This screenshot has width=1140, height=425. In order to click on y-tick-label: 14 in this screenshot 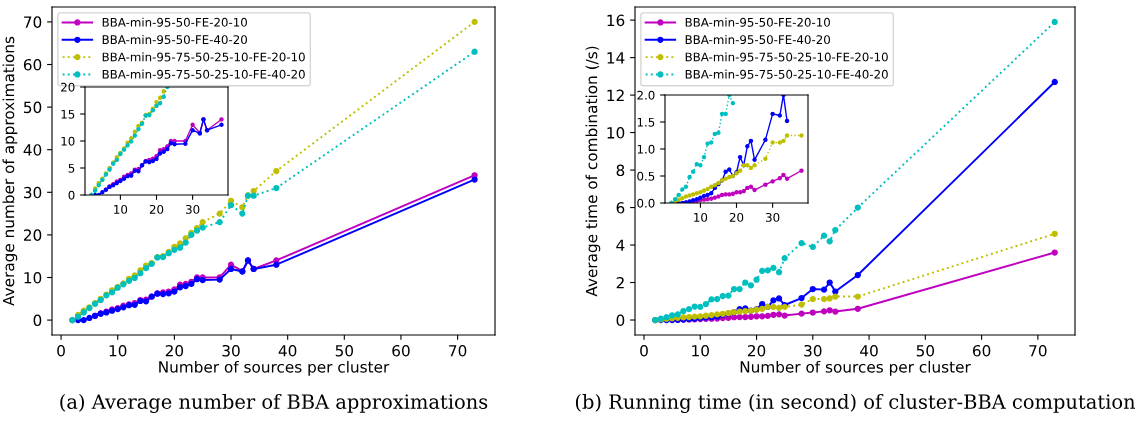, I will do `click(616, 58)`.